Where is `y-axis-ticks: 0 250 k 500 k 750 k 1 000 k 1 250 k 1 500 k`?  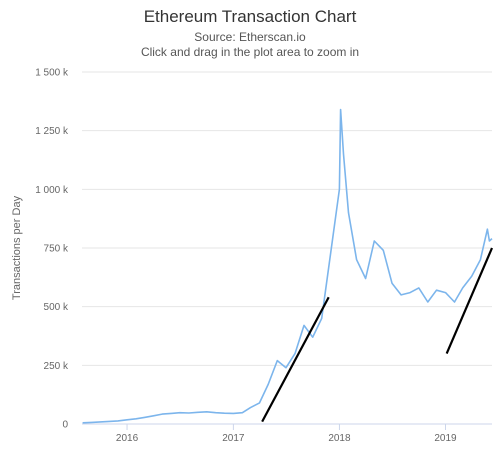 y-axis-ticks: 0 250 k 500 k 750 k 1 000 k 1 250 k 1 500 k is located at coordinates (52, 249).